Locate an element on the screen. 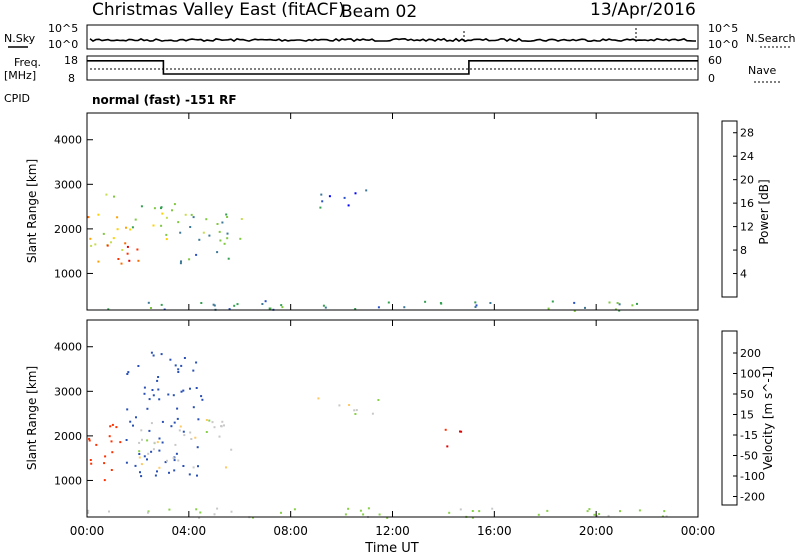  colorbar-tick-label: -100 is located at coordinates (752, 476).